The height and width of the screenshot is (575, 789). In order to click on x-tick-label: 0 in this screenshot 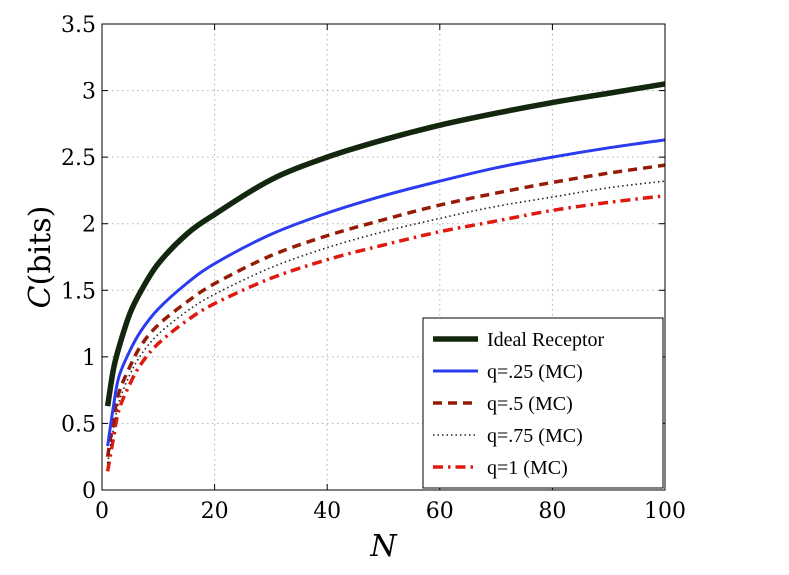, I will do `click(102, 511)`.